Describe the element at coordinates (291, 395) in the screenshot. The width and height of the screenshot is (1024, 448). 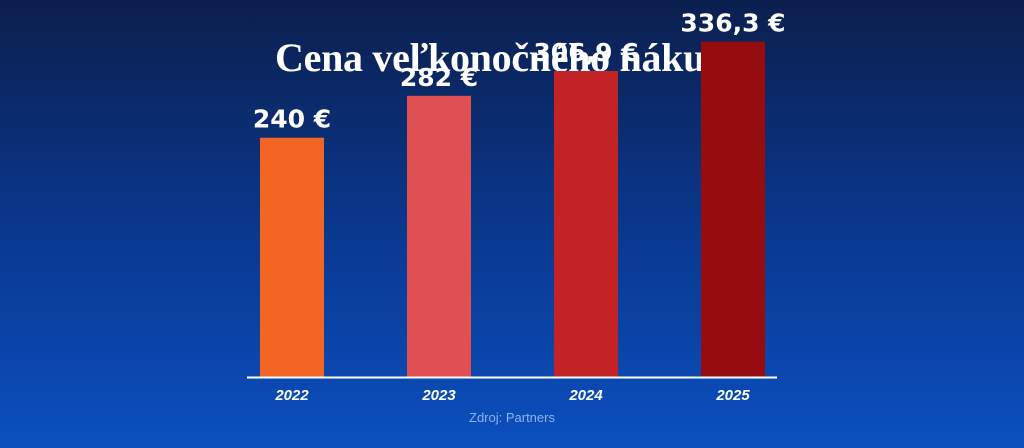
I see `x-tick-label-2022: 2022` at that location.